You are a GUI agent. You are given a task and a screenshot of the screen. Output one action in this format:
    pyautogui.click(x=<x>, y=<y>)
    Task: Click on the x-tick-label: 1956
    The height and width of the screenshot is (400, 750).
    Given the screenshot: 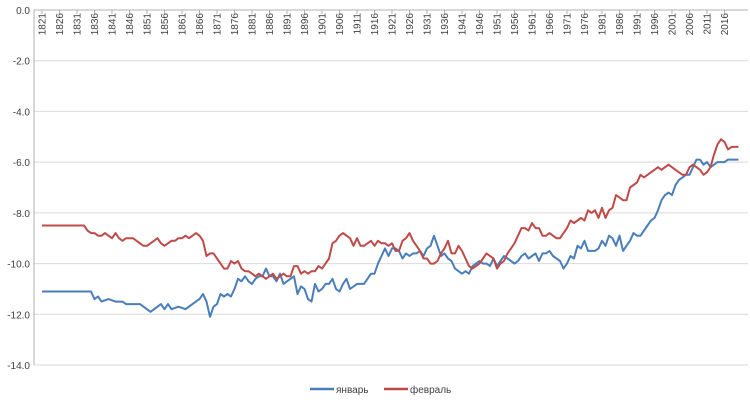 What is the action you would take?
    pyautogui.click(x=515, y=24)
    